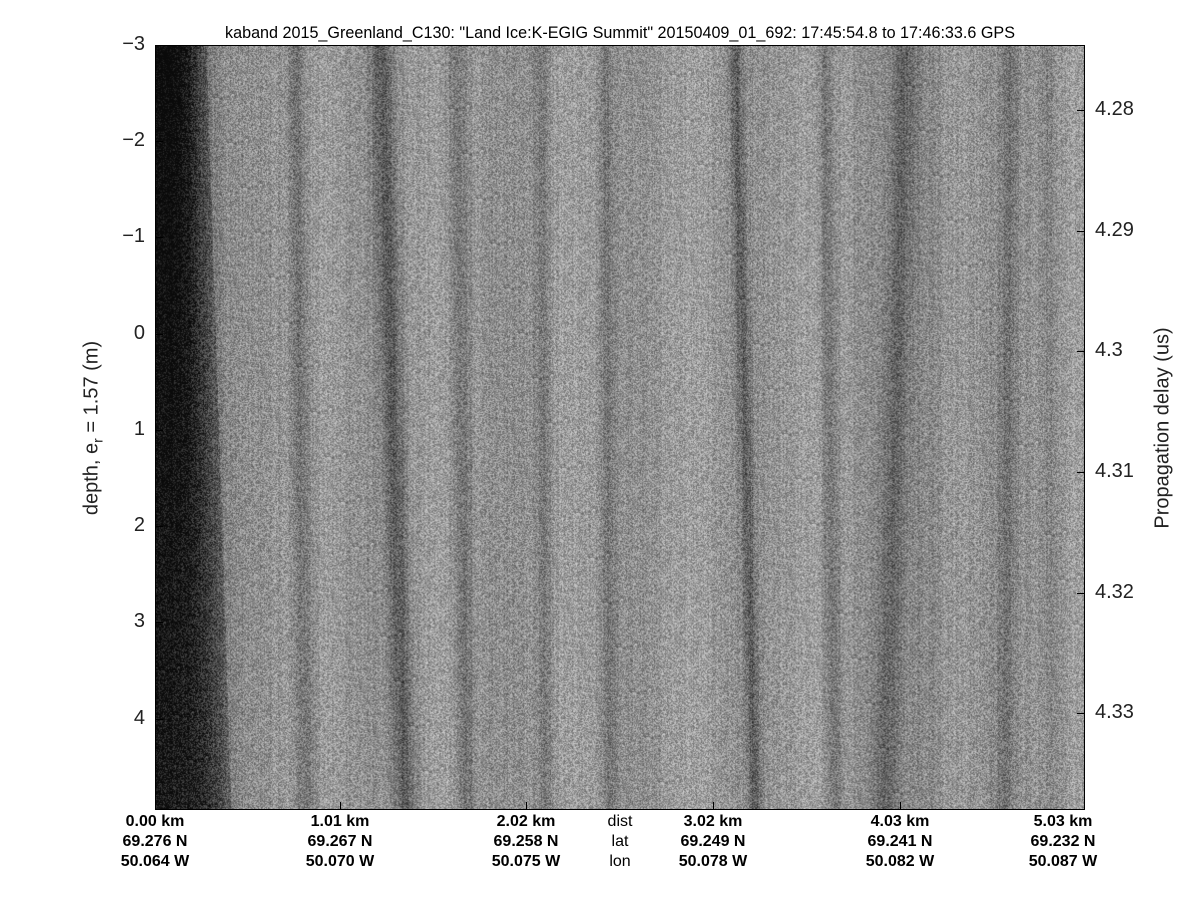 The image size is (1200, 900). Describe the element at coordinates (133, 236) in the screenshot. I see `y-tick-label-left: −1` at that location.